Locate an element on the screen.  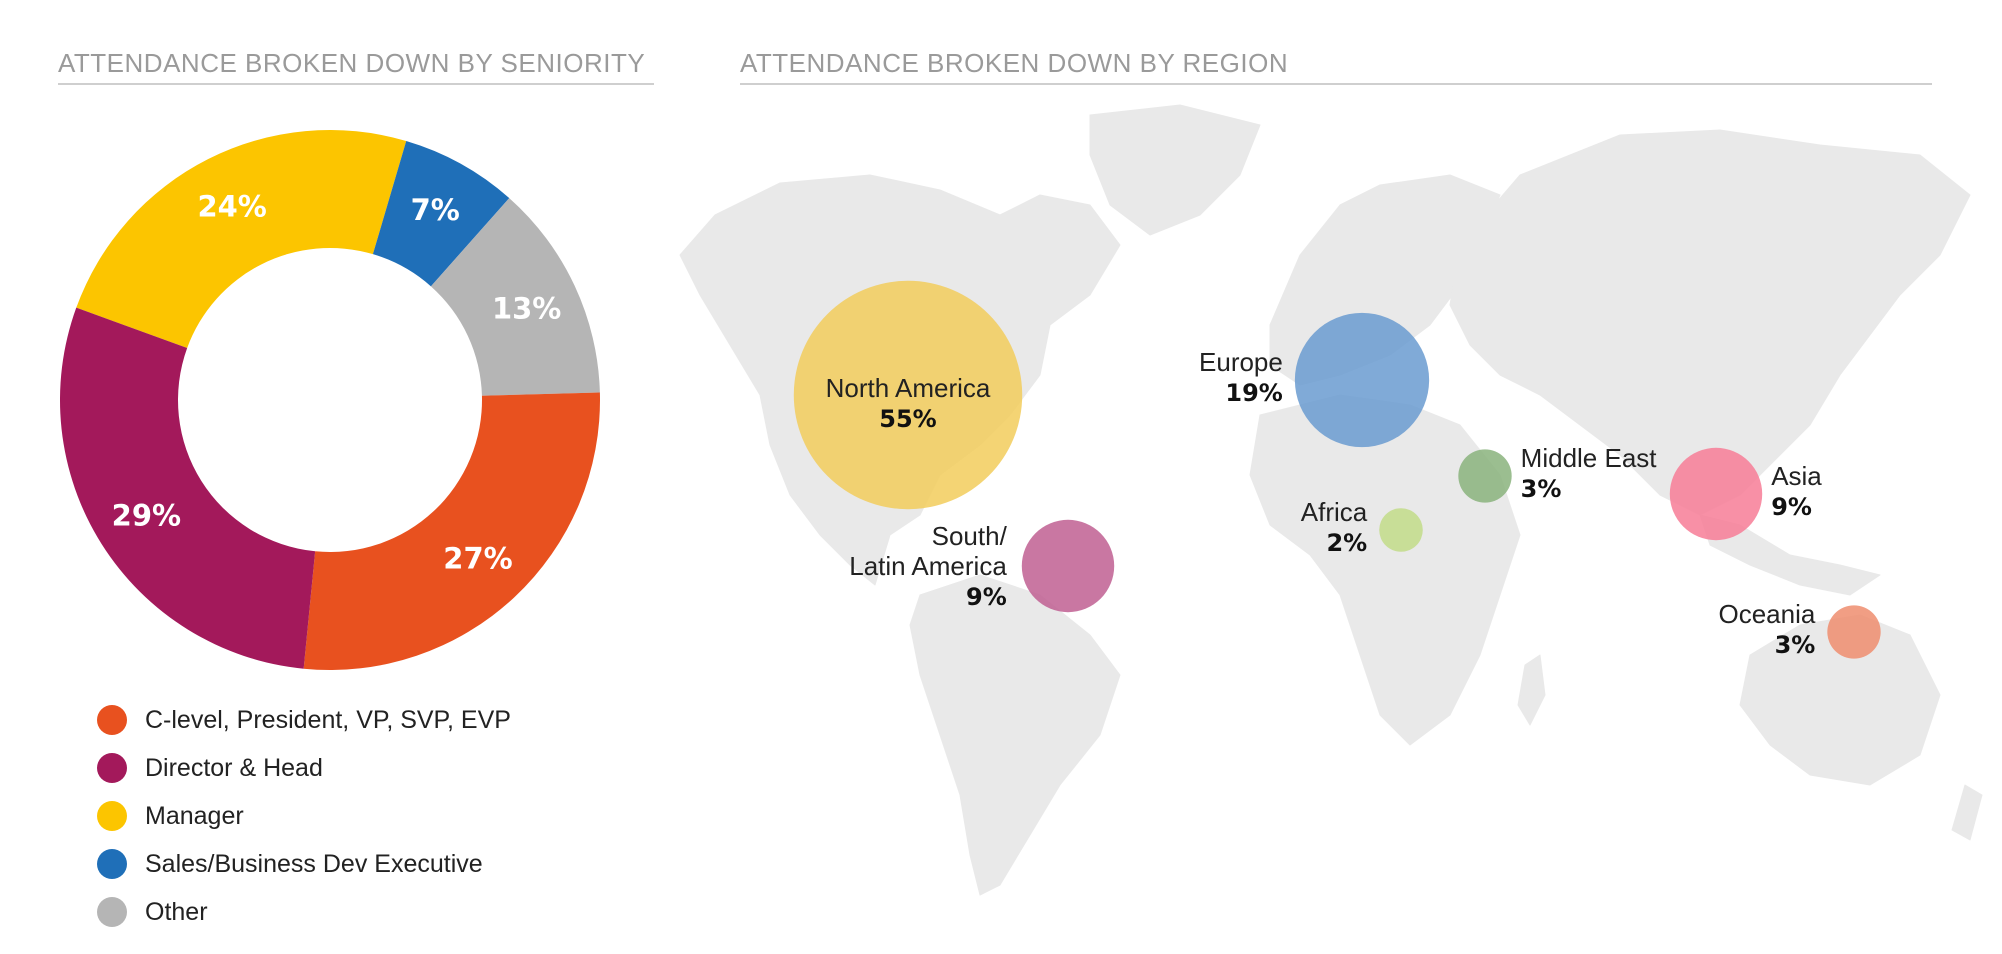
region-title-rule is located at coordinates (1336, 84).